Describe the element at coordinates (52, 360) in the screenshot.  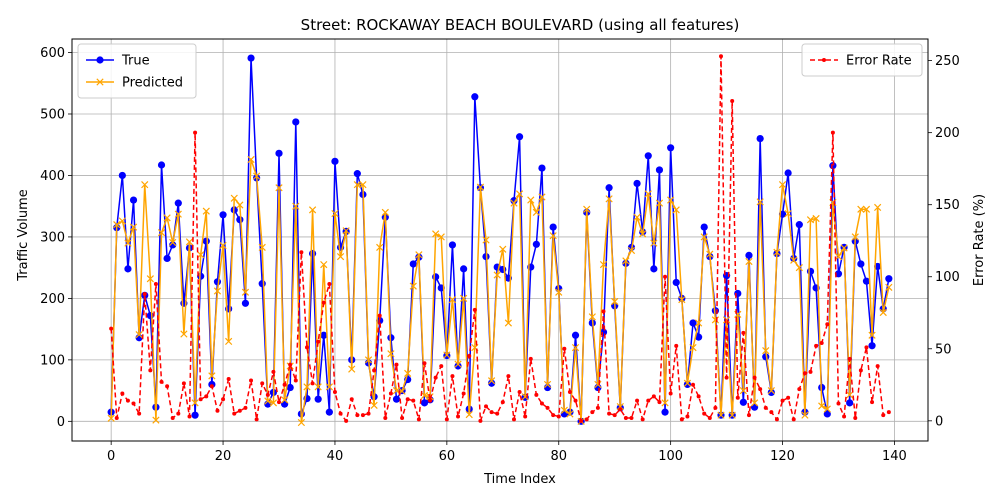
I see `y-tick-label: 100` at that location.